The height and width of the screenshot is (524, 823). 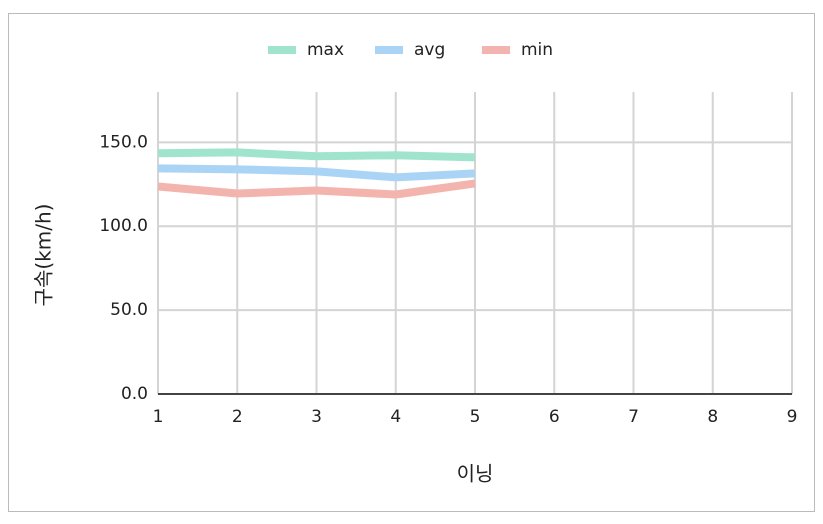 What do you see at coordinates (475, 417) in the screenshot?
I see `x-tick-label: 5` at bounding box center [475, 417].